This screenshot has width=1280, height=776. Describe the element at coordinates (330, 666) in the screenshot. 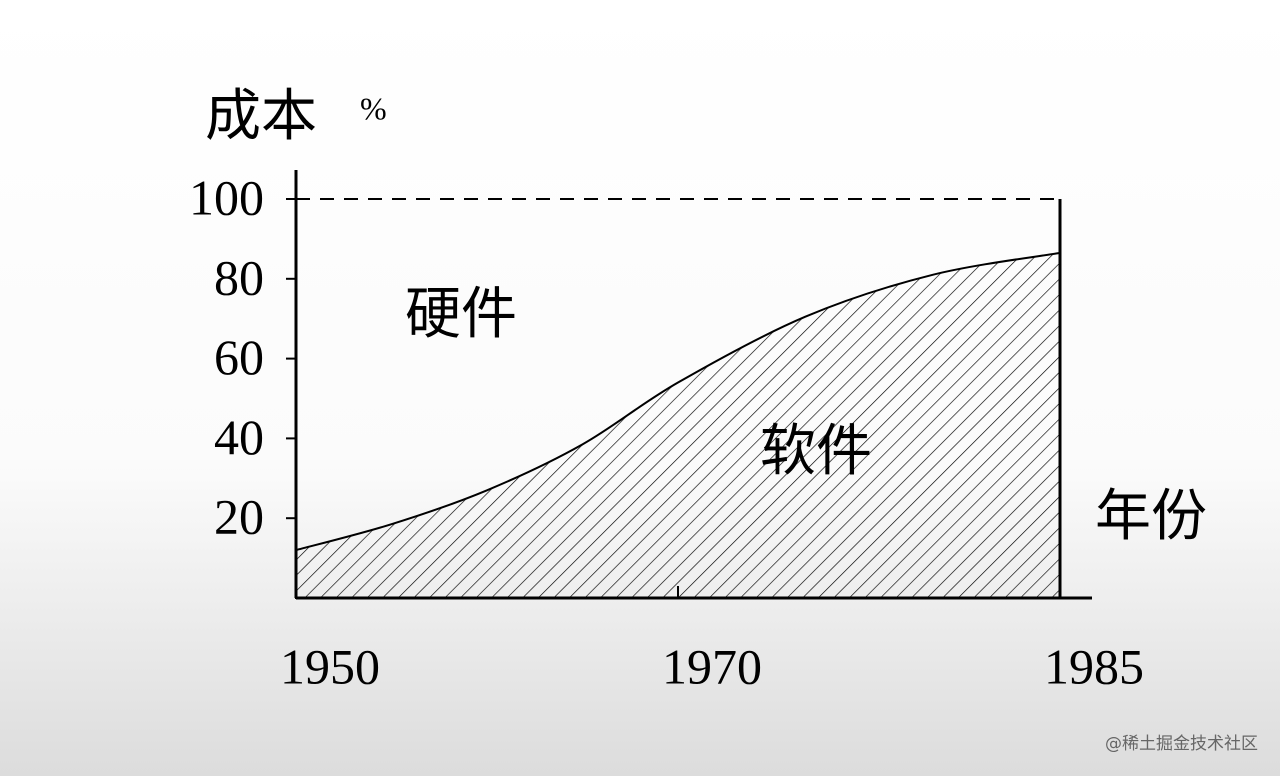

I see `x-tick-label: 1950` at that location.